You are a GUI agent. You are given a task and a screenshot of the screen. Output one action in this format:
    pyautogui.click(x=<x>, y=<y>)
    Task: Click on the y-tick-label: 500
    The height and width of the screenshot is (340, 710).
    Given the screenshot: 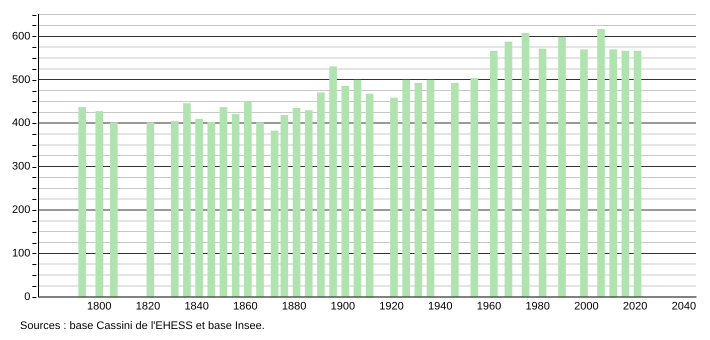 What is the action you would take?
    pyautogui.click(x=21, y=80)
    